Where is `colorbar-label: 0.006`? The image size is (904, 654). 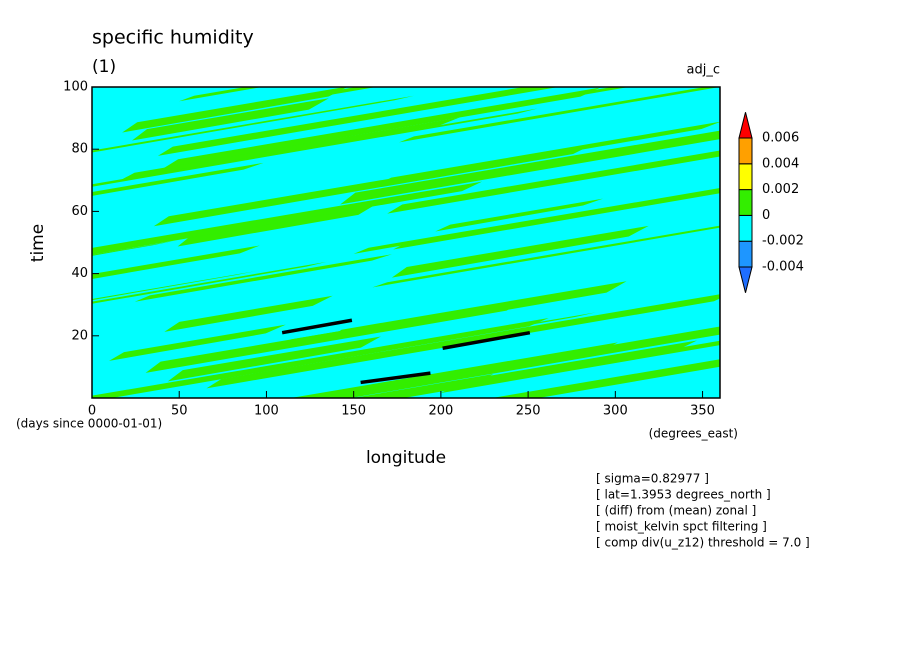 colorbar-label: 0.006 is located at coordinates (780, 138).